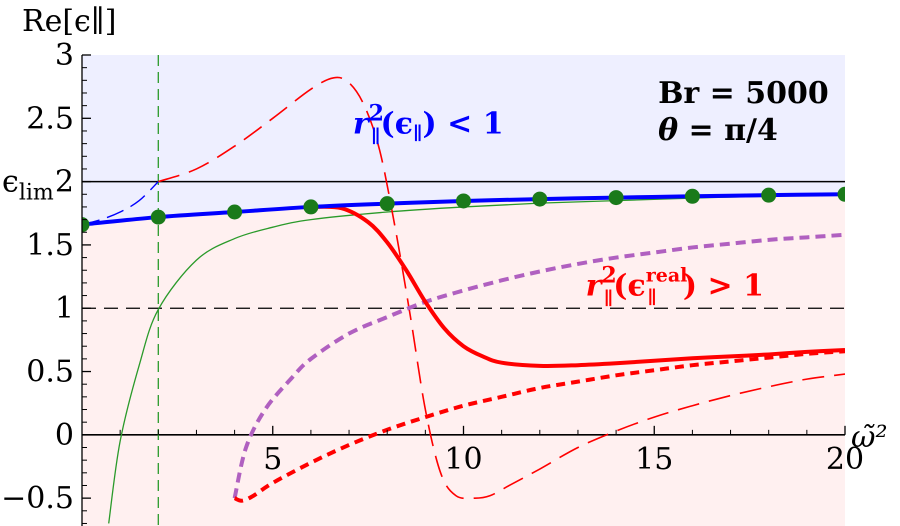  Describe the element at coordinates (272, 459) in the screenshot. I see `x-tick-label: 5` at that location.